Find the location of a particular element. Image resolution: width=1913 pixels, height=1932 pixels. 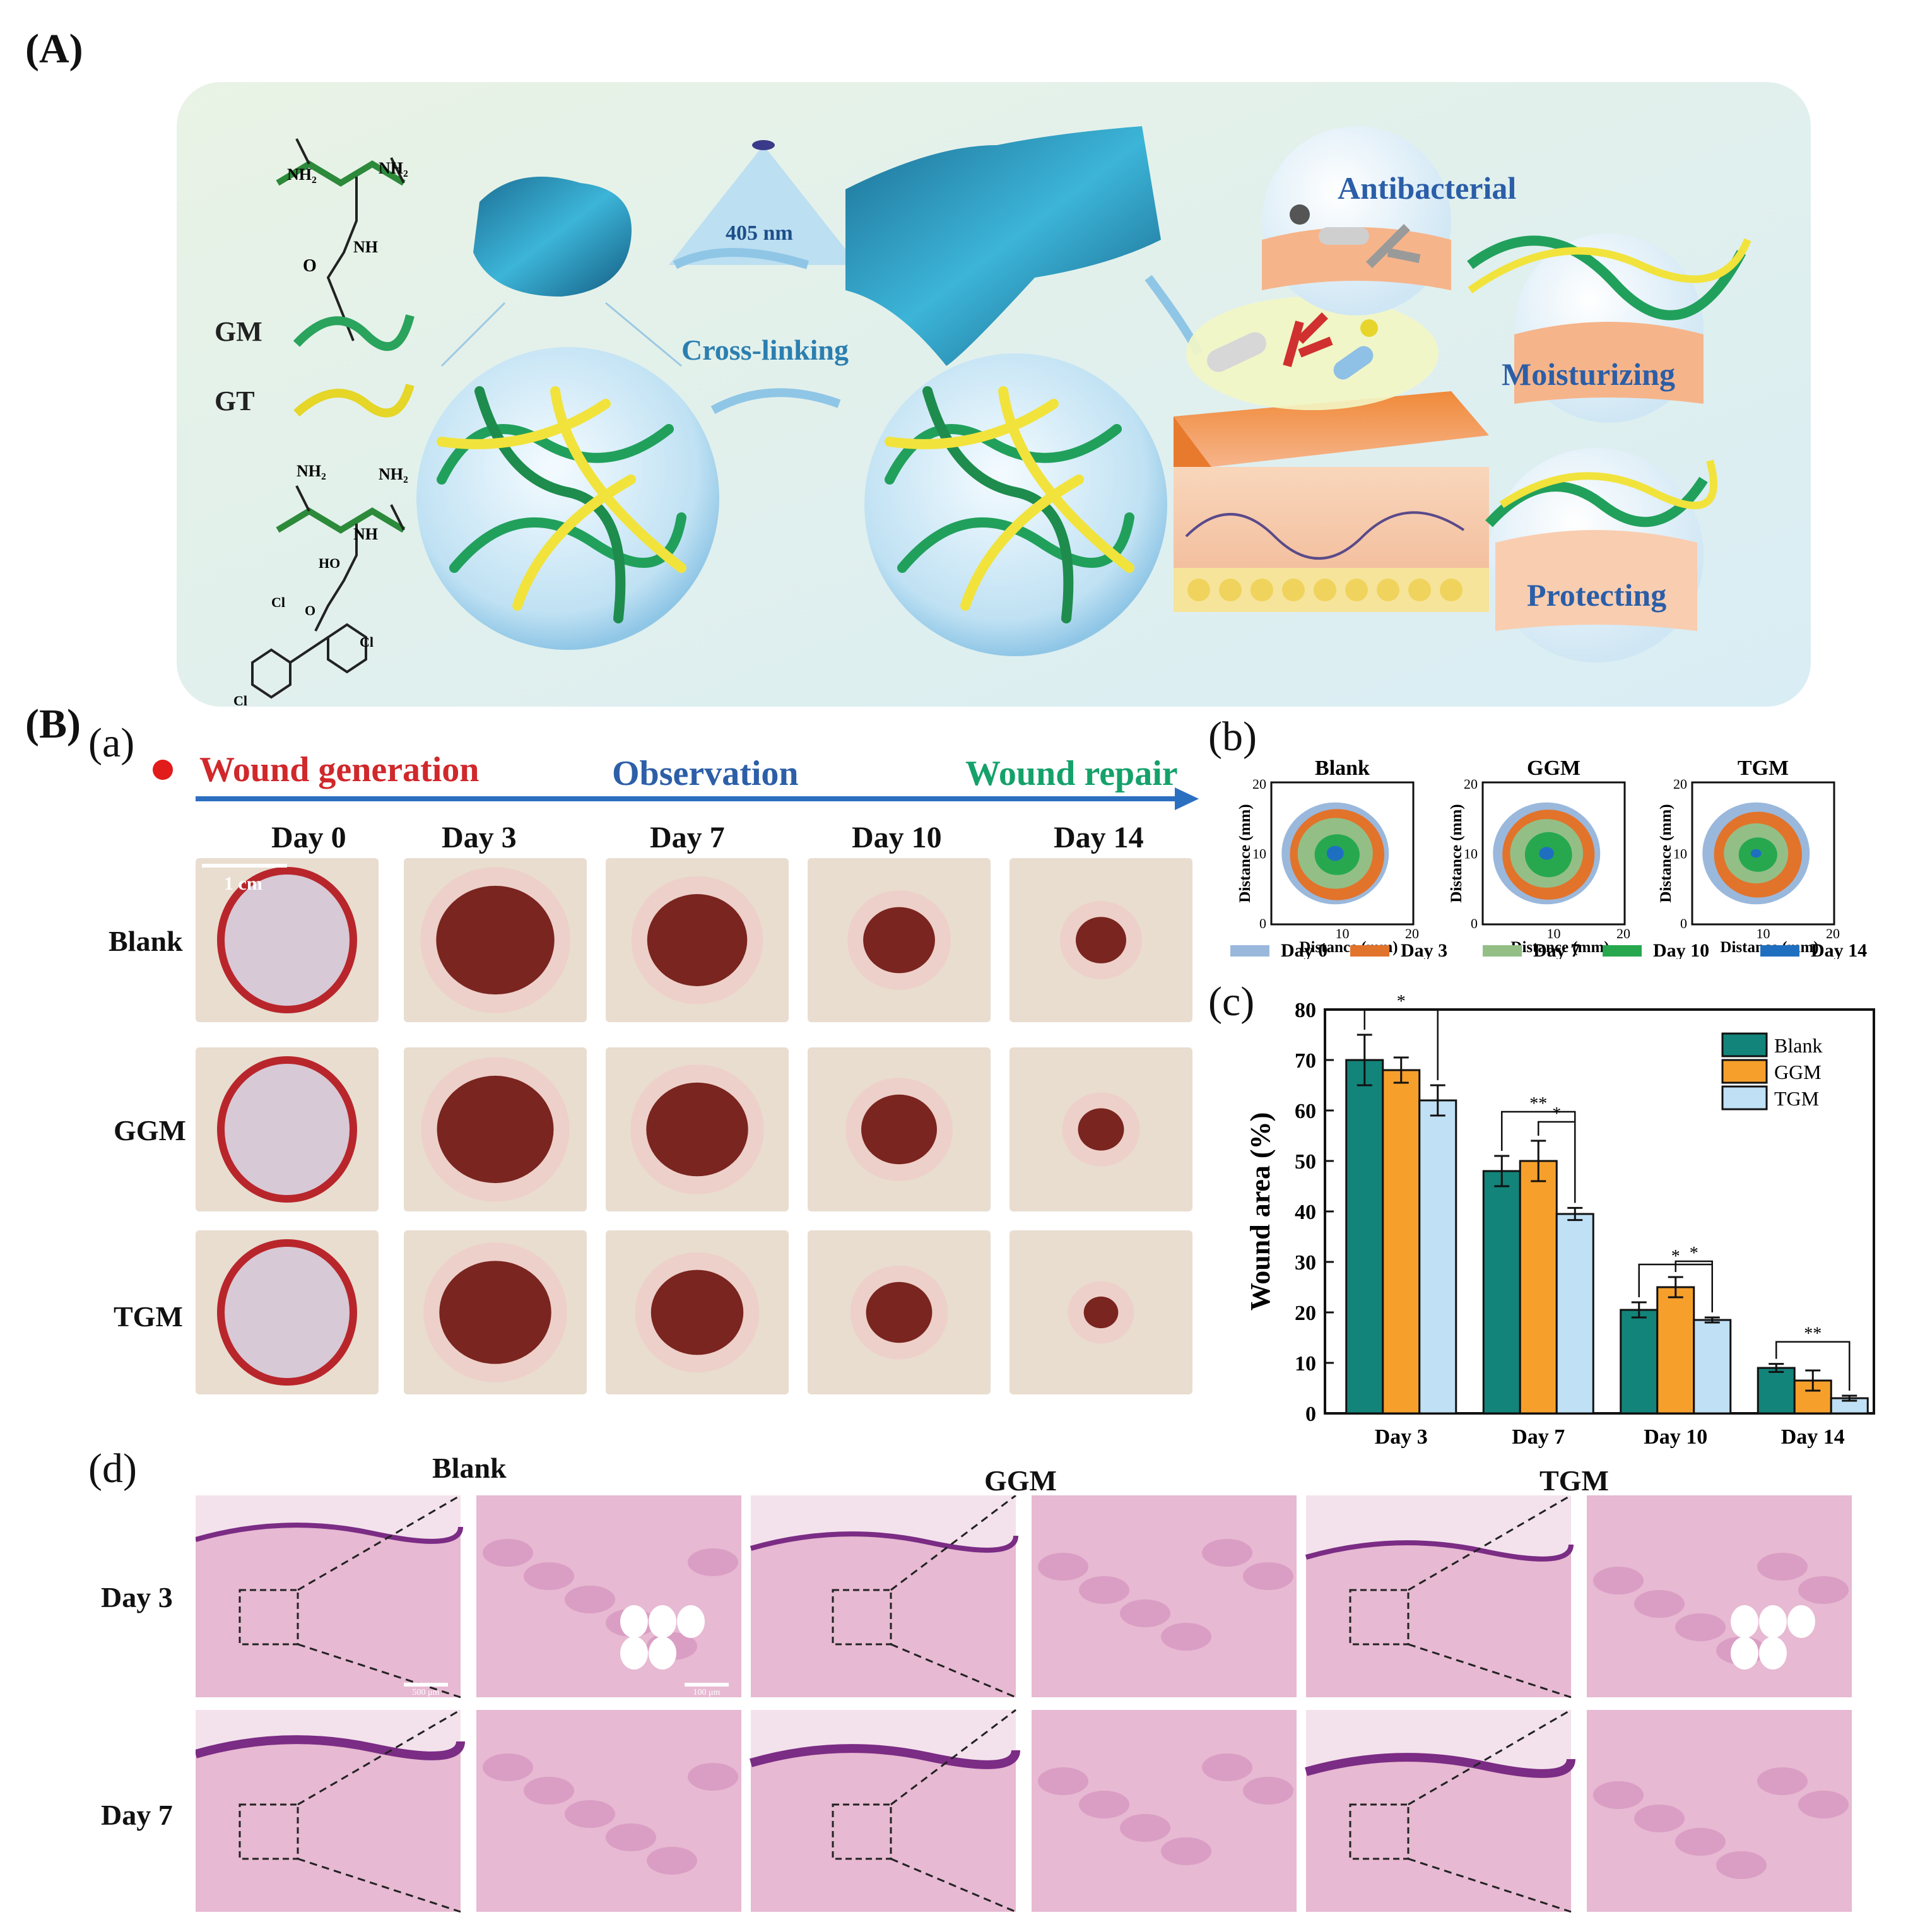

trace-tick: 0 is located at coordinates (1474, 923).